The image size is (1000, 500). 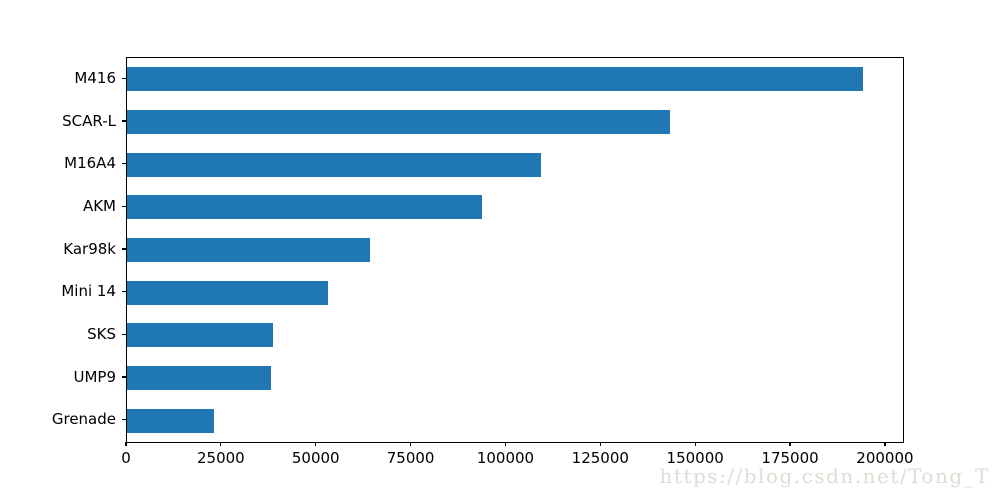 What do you see at coordinates (101, 333) in the screenshot?
I see `y-tick-label: SKS` at bounding box center [101, 333].